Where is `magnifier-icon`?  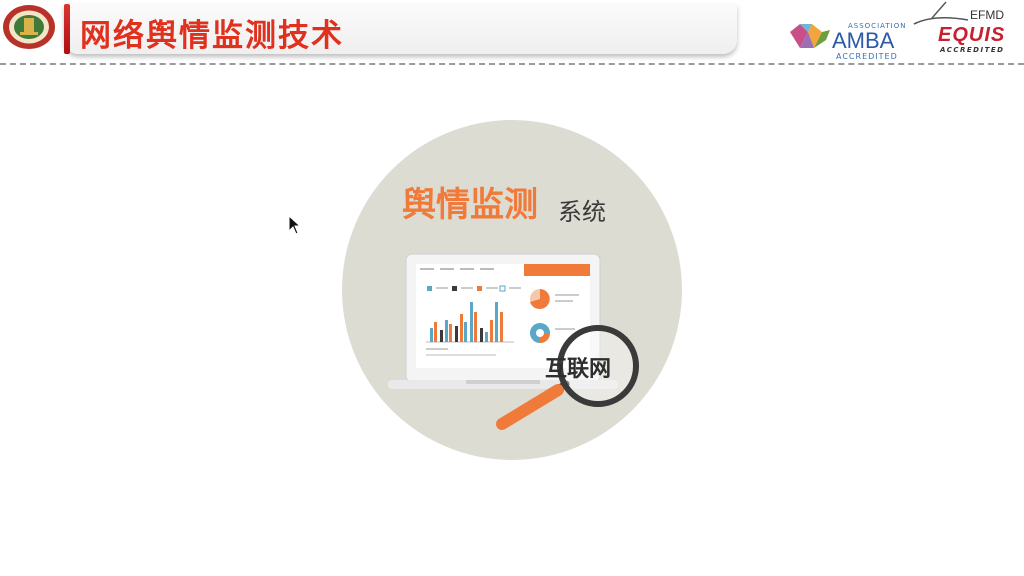
magnifier-icon is located at coordinates (567, 377).